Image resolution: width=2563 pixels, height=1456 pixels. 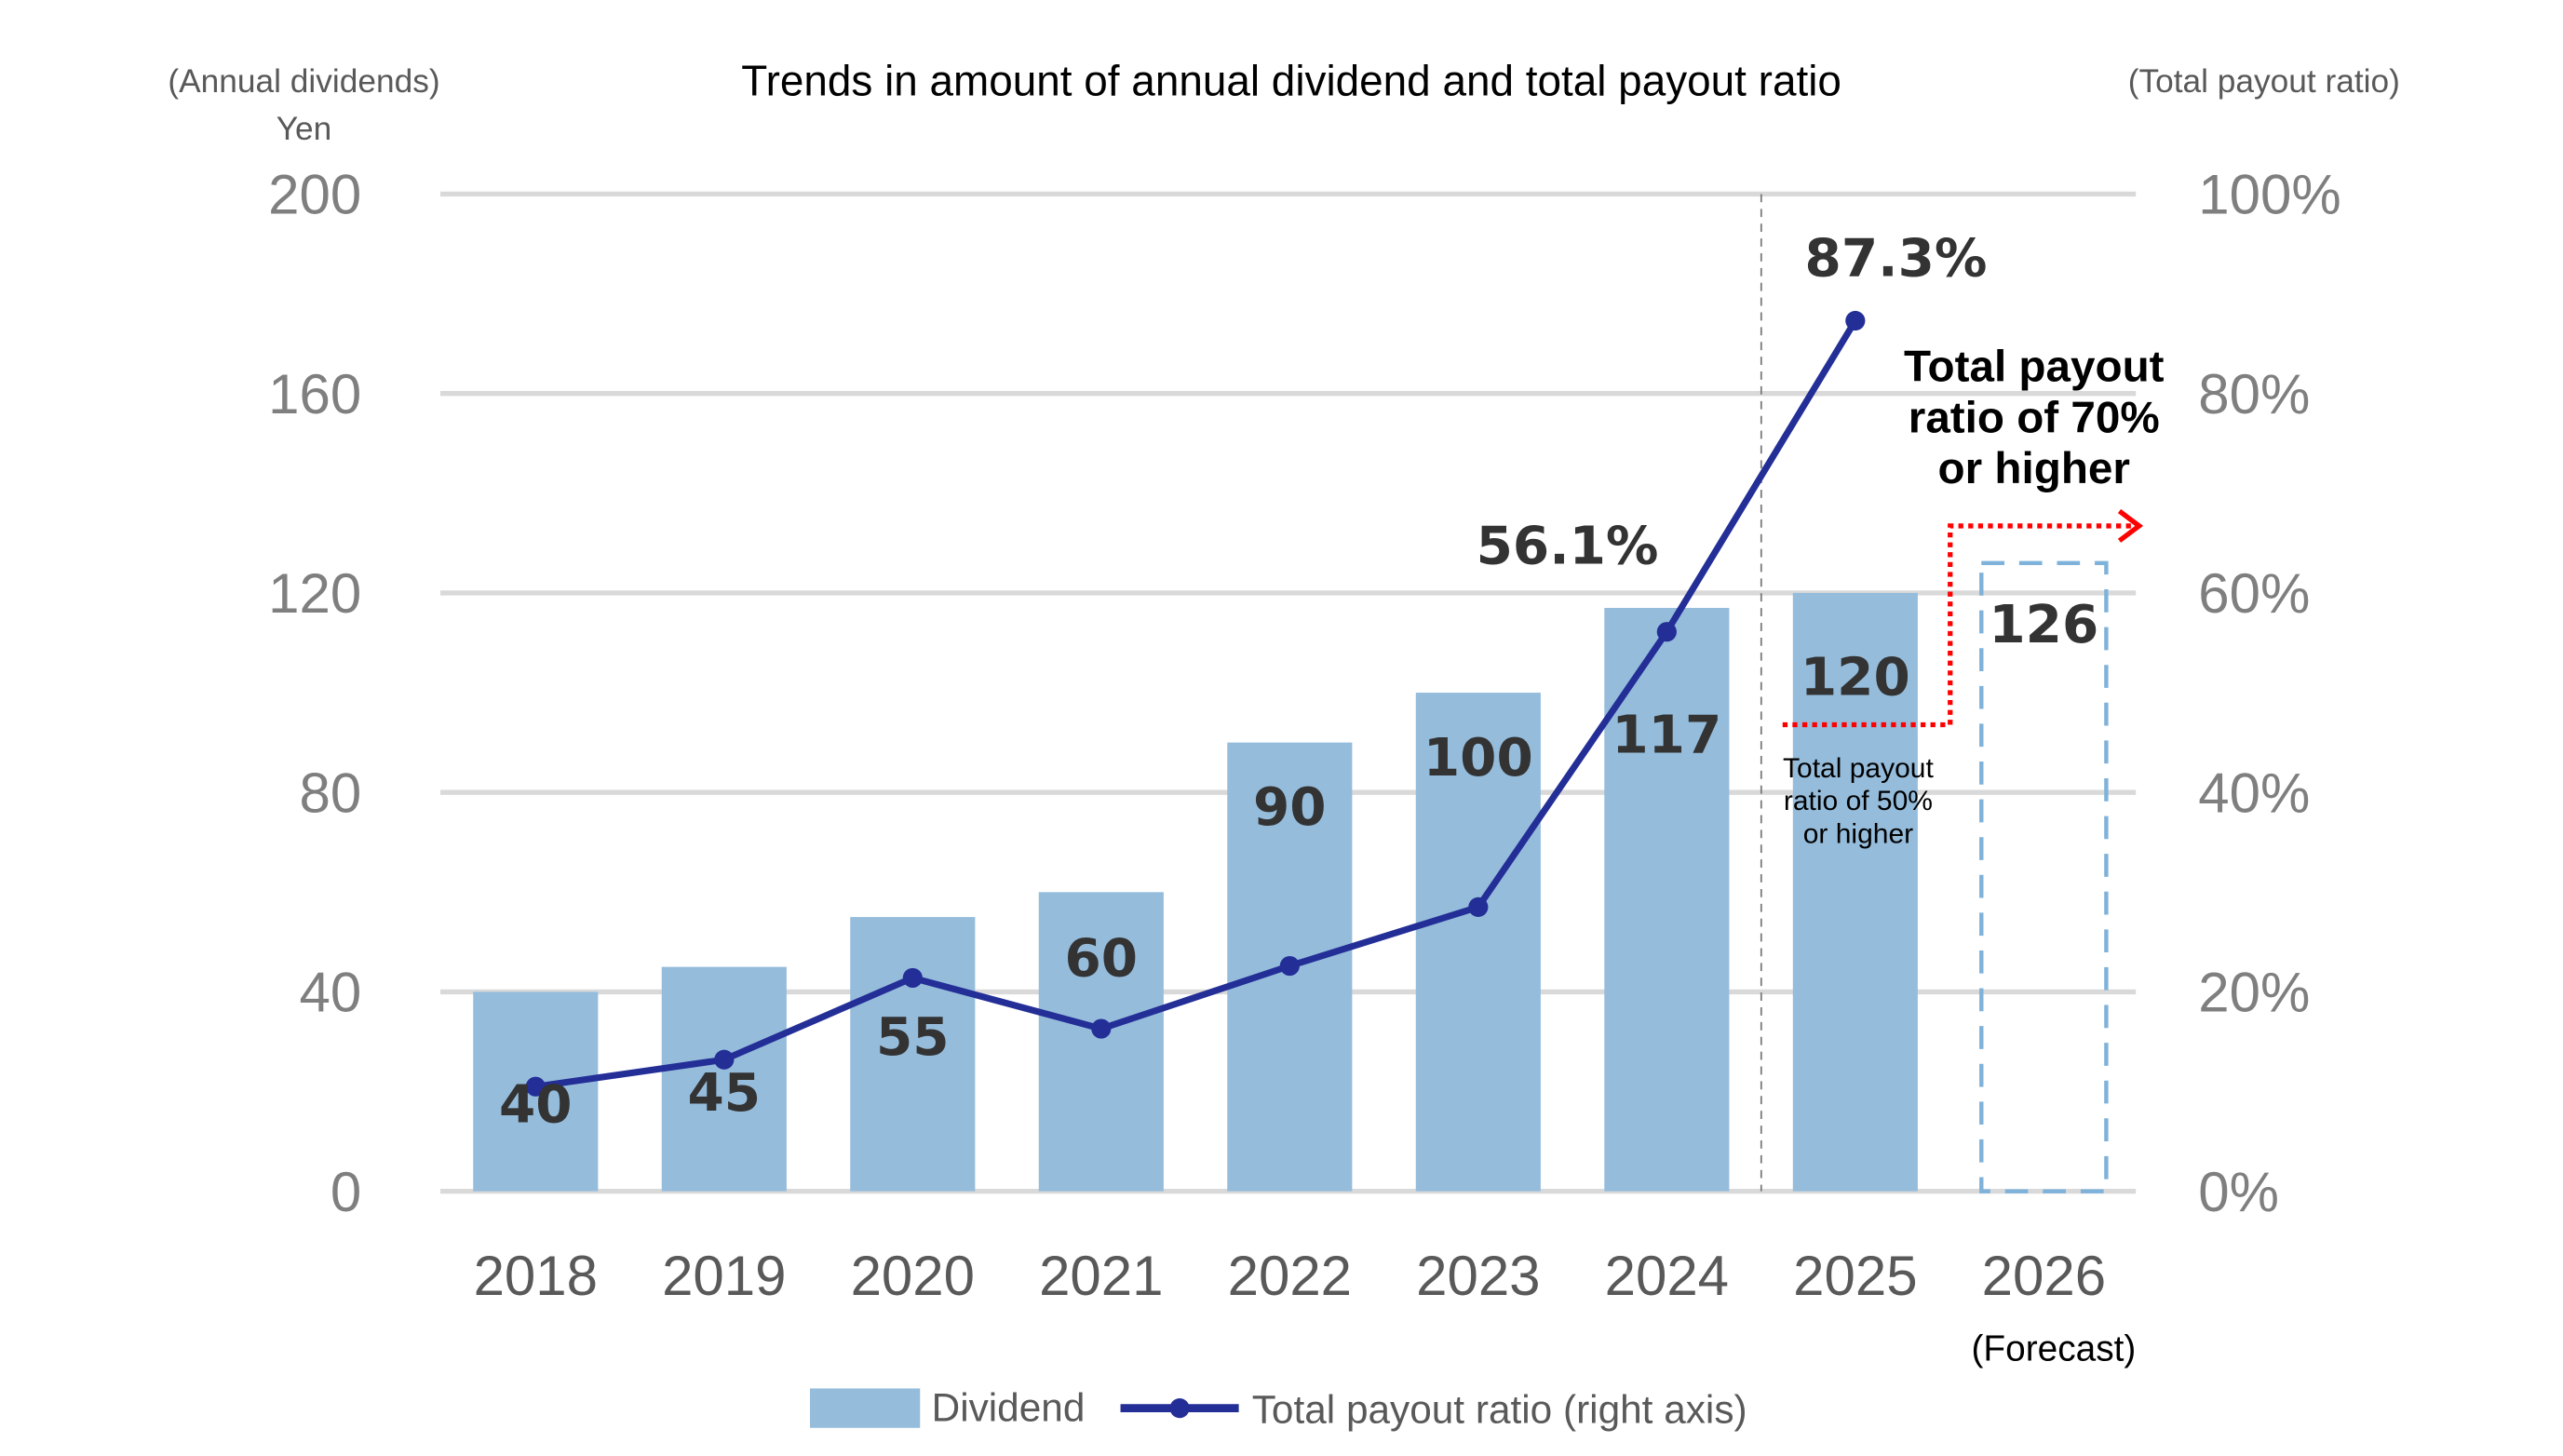 I want to click on legend-label-payout: Total payout ratio (right axis), so click(x=1499, y=1409).